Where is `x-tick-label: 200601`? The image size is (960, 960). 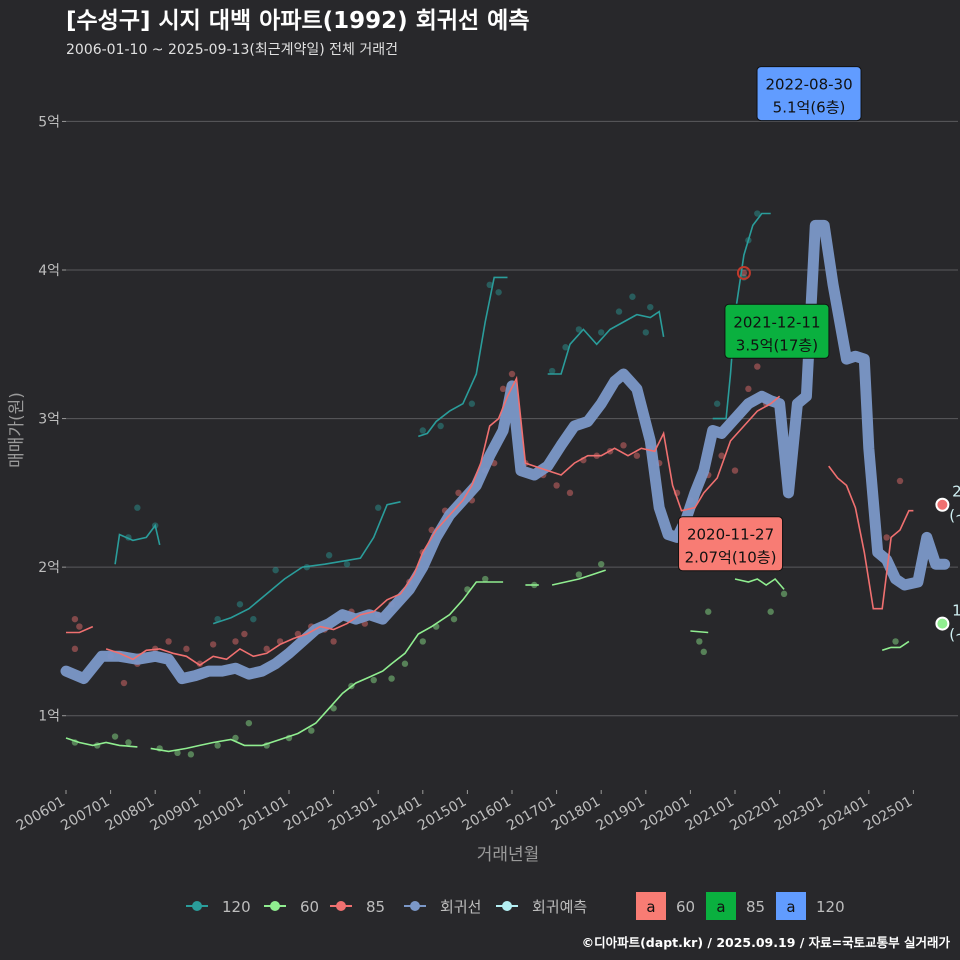
x-tick-label: 200601 is located at coordinates (41, 814).